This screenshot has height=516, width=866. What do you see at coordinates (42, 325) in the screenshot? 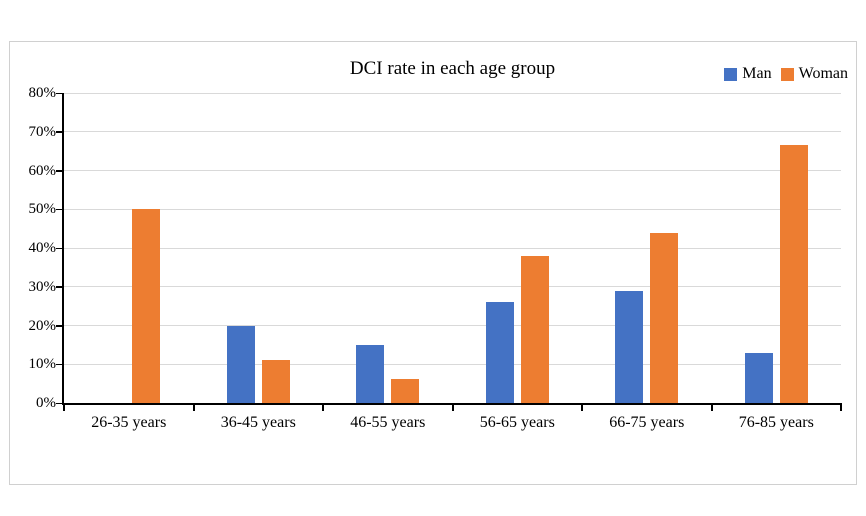
I see `y-axis-label: 20%` at bounding box center [42, 325].